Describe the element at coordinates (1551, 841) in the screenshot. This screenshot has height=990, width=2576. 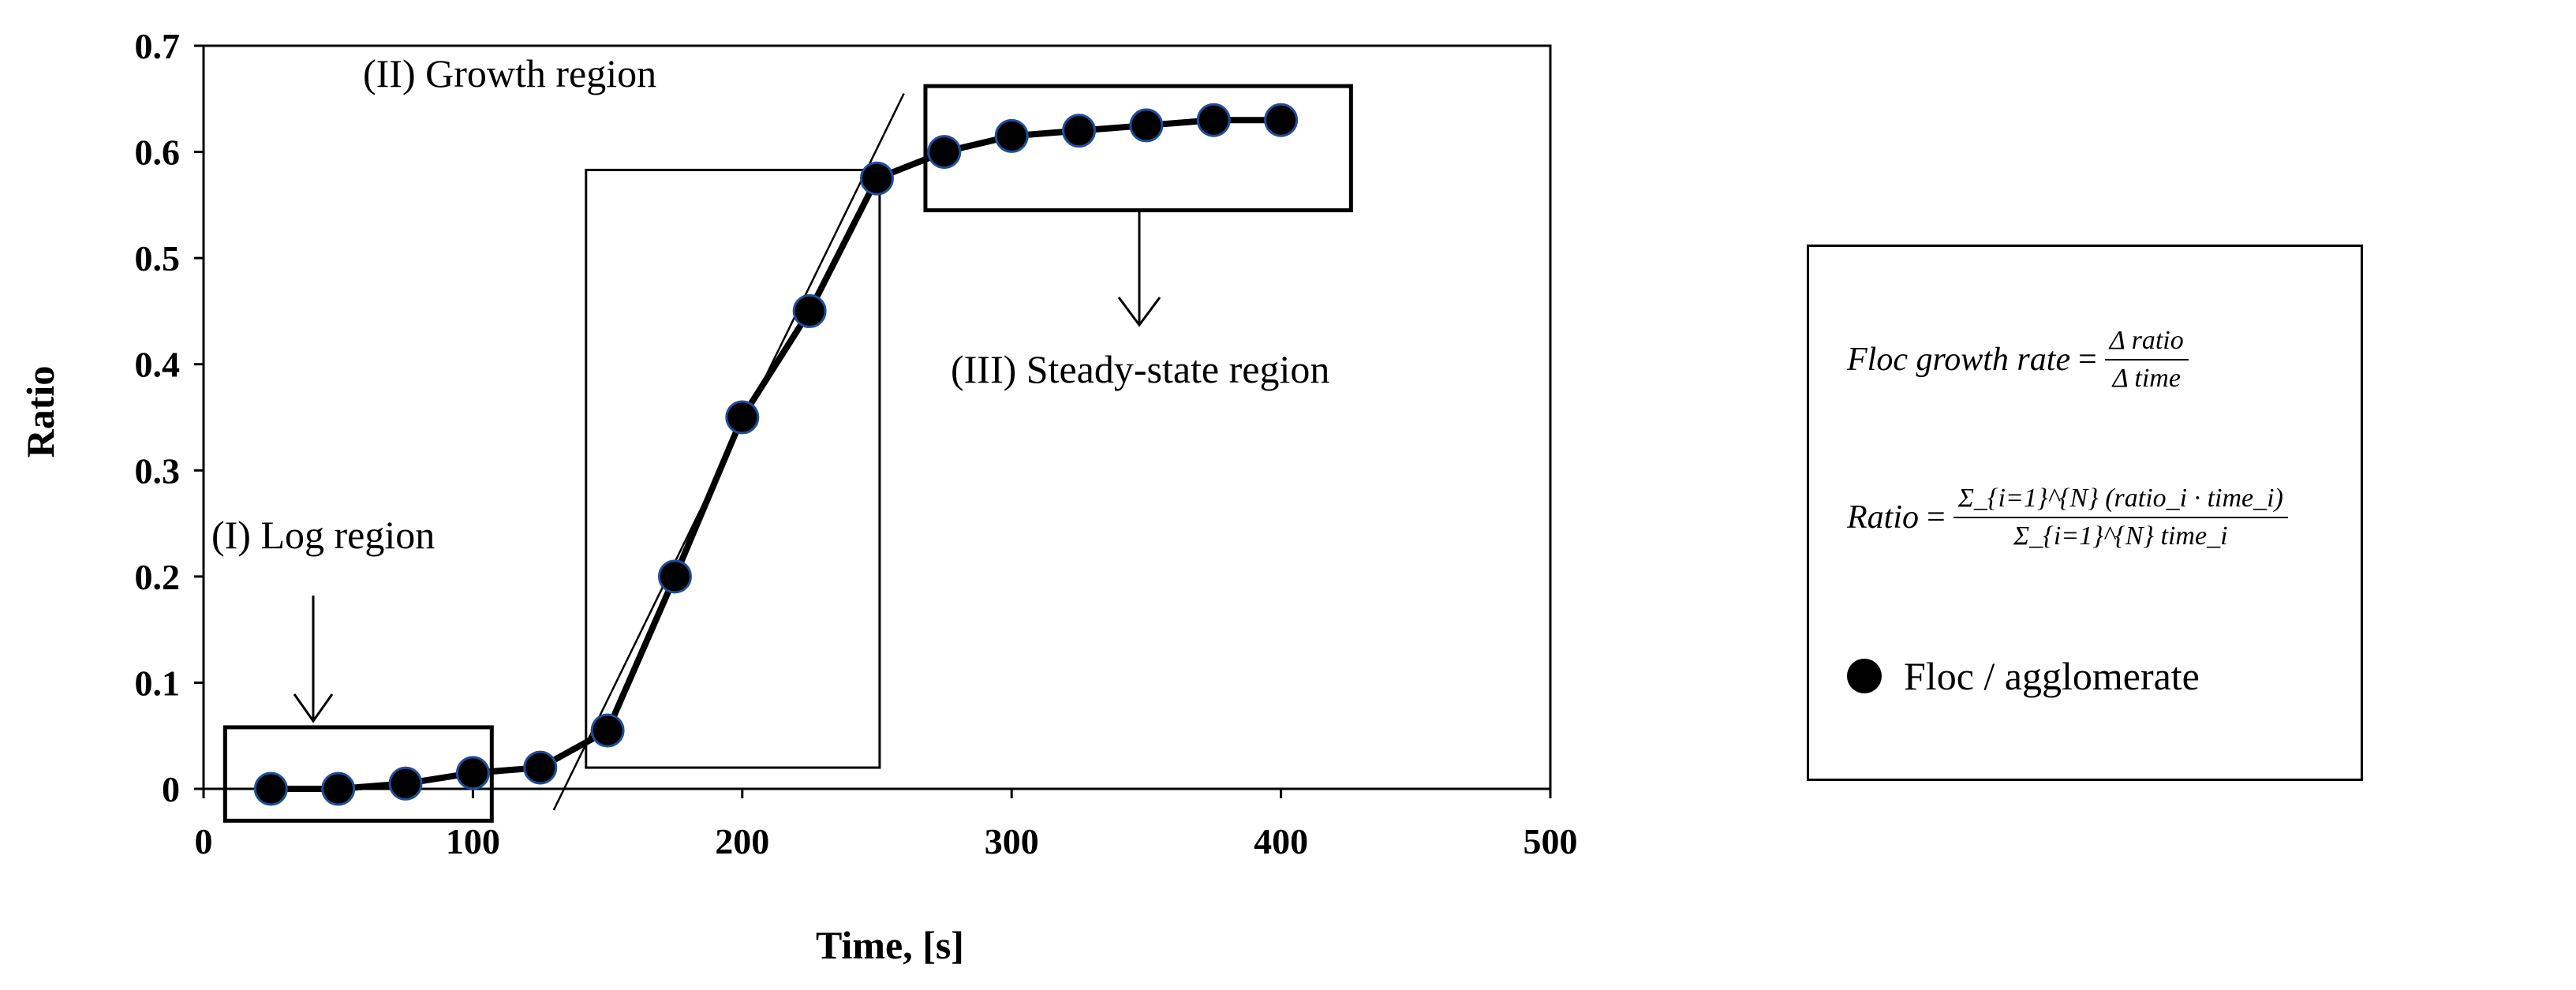
I see `x-tick-label: 500` at that location.